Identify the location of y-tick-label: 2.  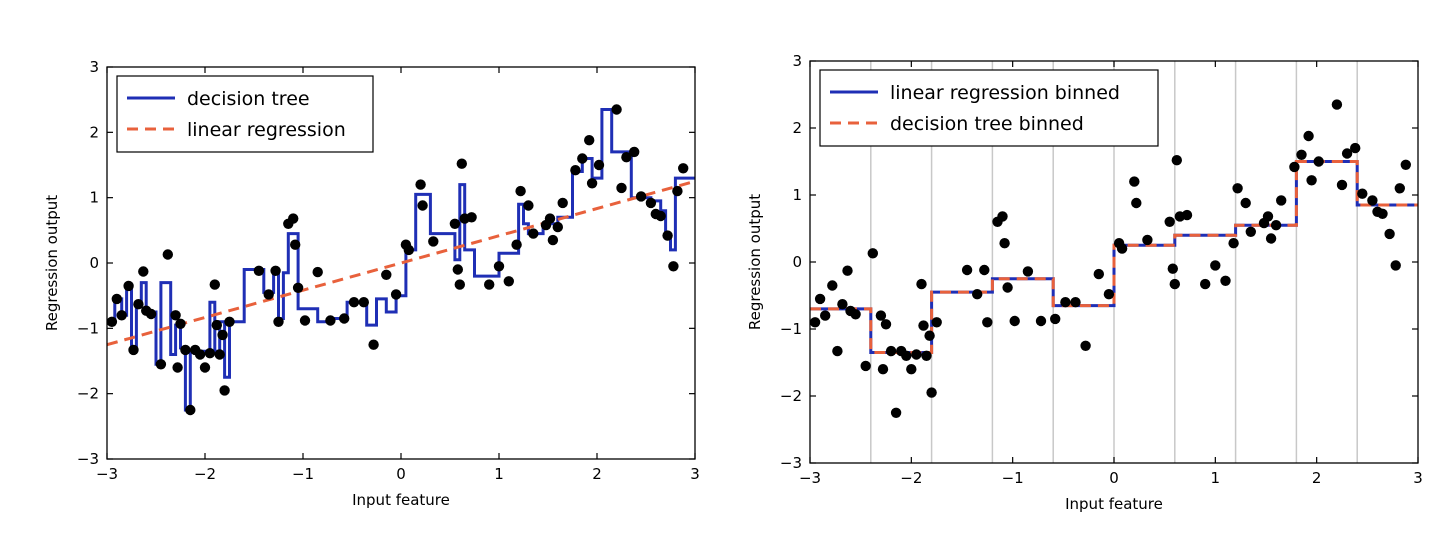
(94, 132).